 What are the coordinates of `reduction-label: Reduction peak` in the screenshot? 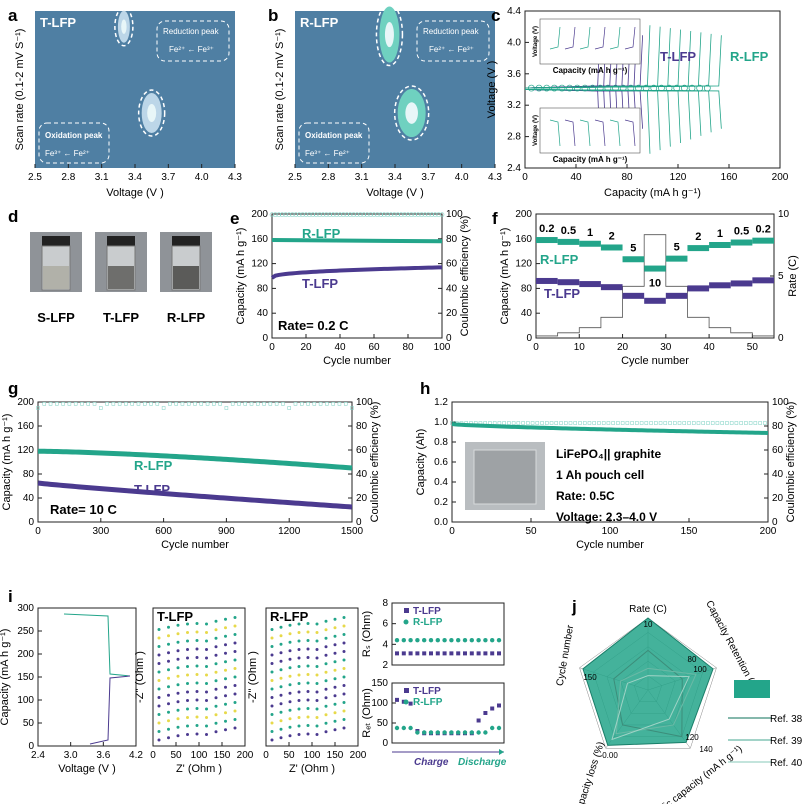 It's located at (191, 31).